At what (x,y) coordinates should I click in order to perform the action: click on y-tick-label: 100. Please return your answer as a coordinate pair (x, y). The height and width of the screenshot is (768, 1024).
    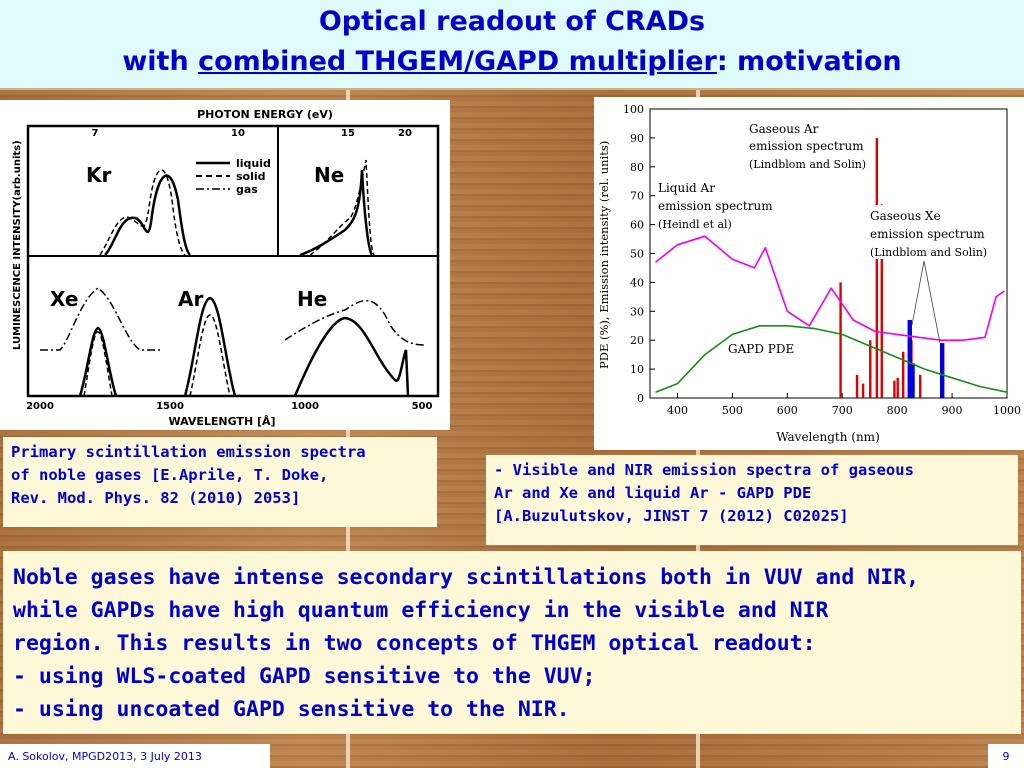
    Looking at the image, I should click on (633, 109).